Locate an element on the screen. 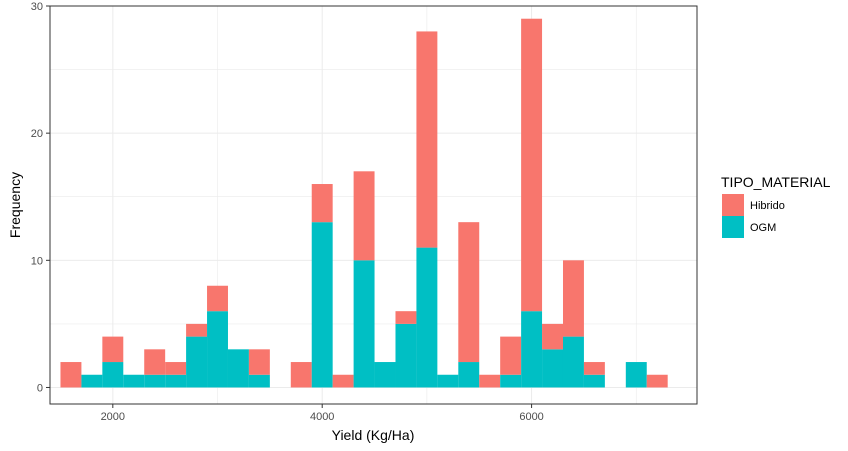 This screenshot has height=451, width=848. y-tick-label: 20 is located at coordinates (37, 134).